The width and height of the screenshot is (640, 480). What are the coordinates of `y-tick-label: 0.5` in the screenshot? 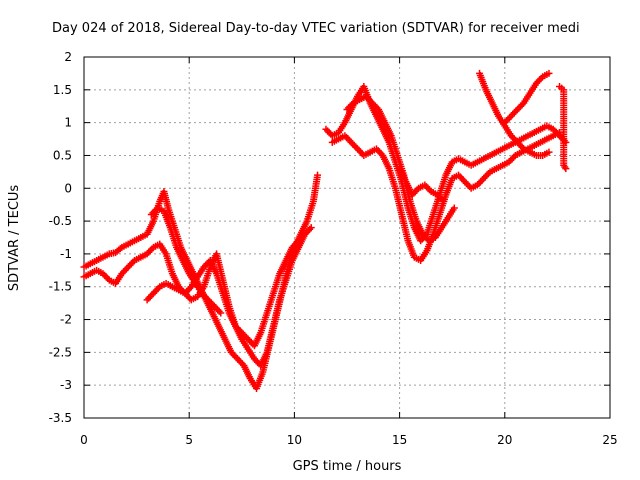 It's located at (62, 155).